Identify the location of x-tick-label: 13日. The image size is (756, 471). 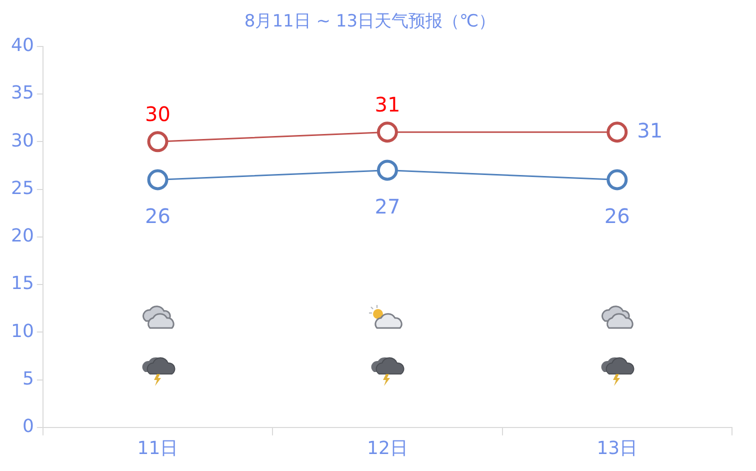
(617, 448).